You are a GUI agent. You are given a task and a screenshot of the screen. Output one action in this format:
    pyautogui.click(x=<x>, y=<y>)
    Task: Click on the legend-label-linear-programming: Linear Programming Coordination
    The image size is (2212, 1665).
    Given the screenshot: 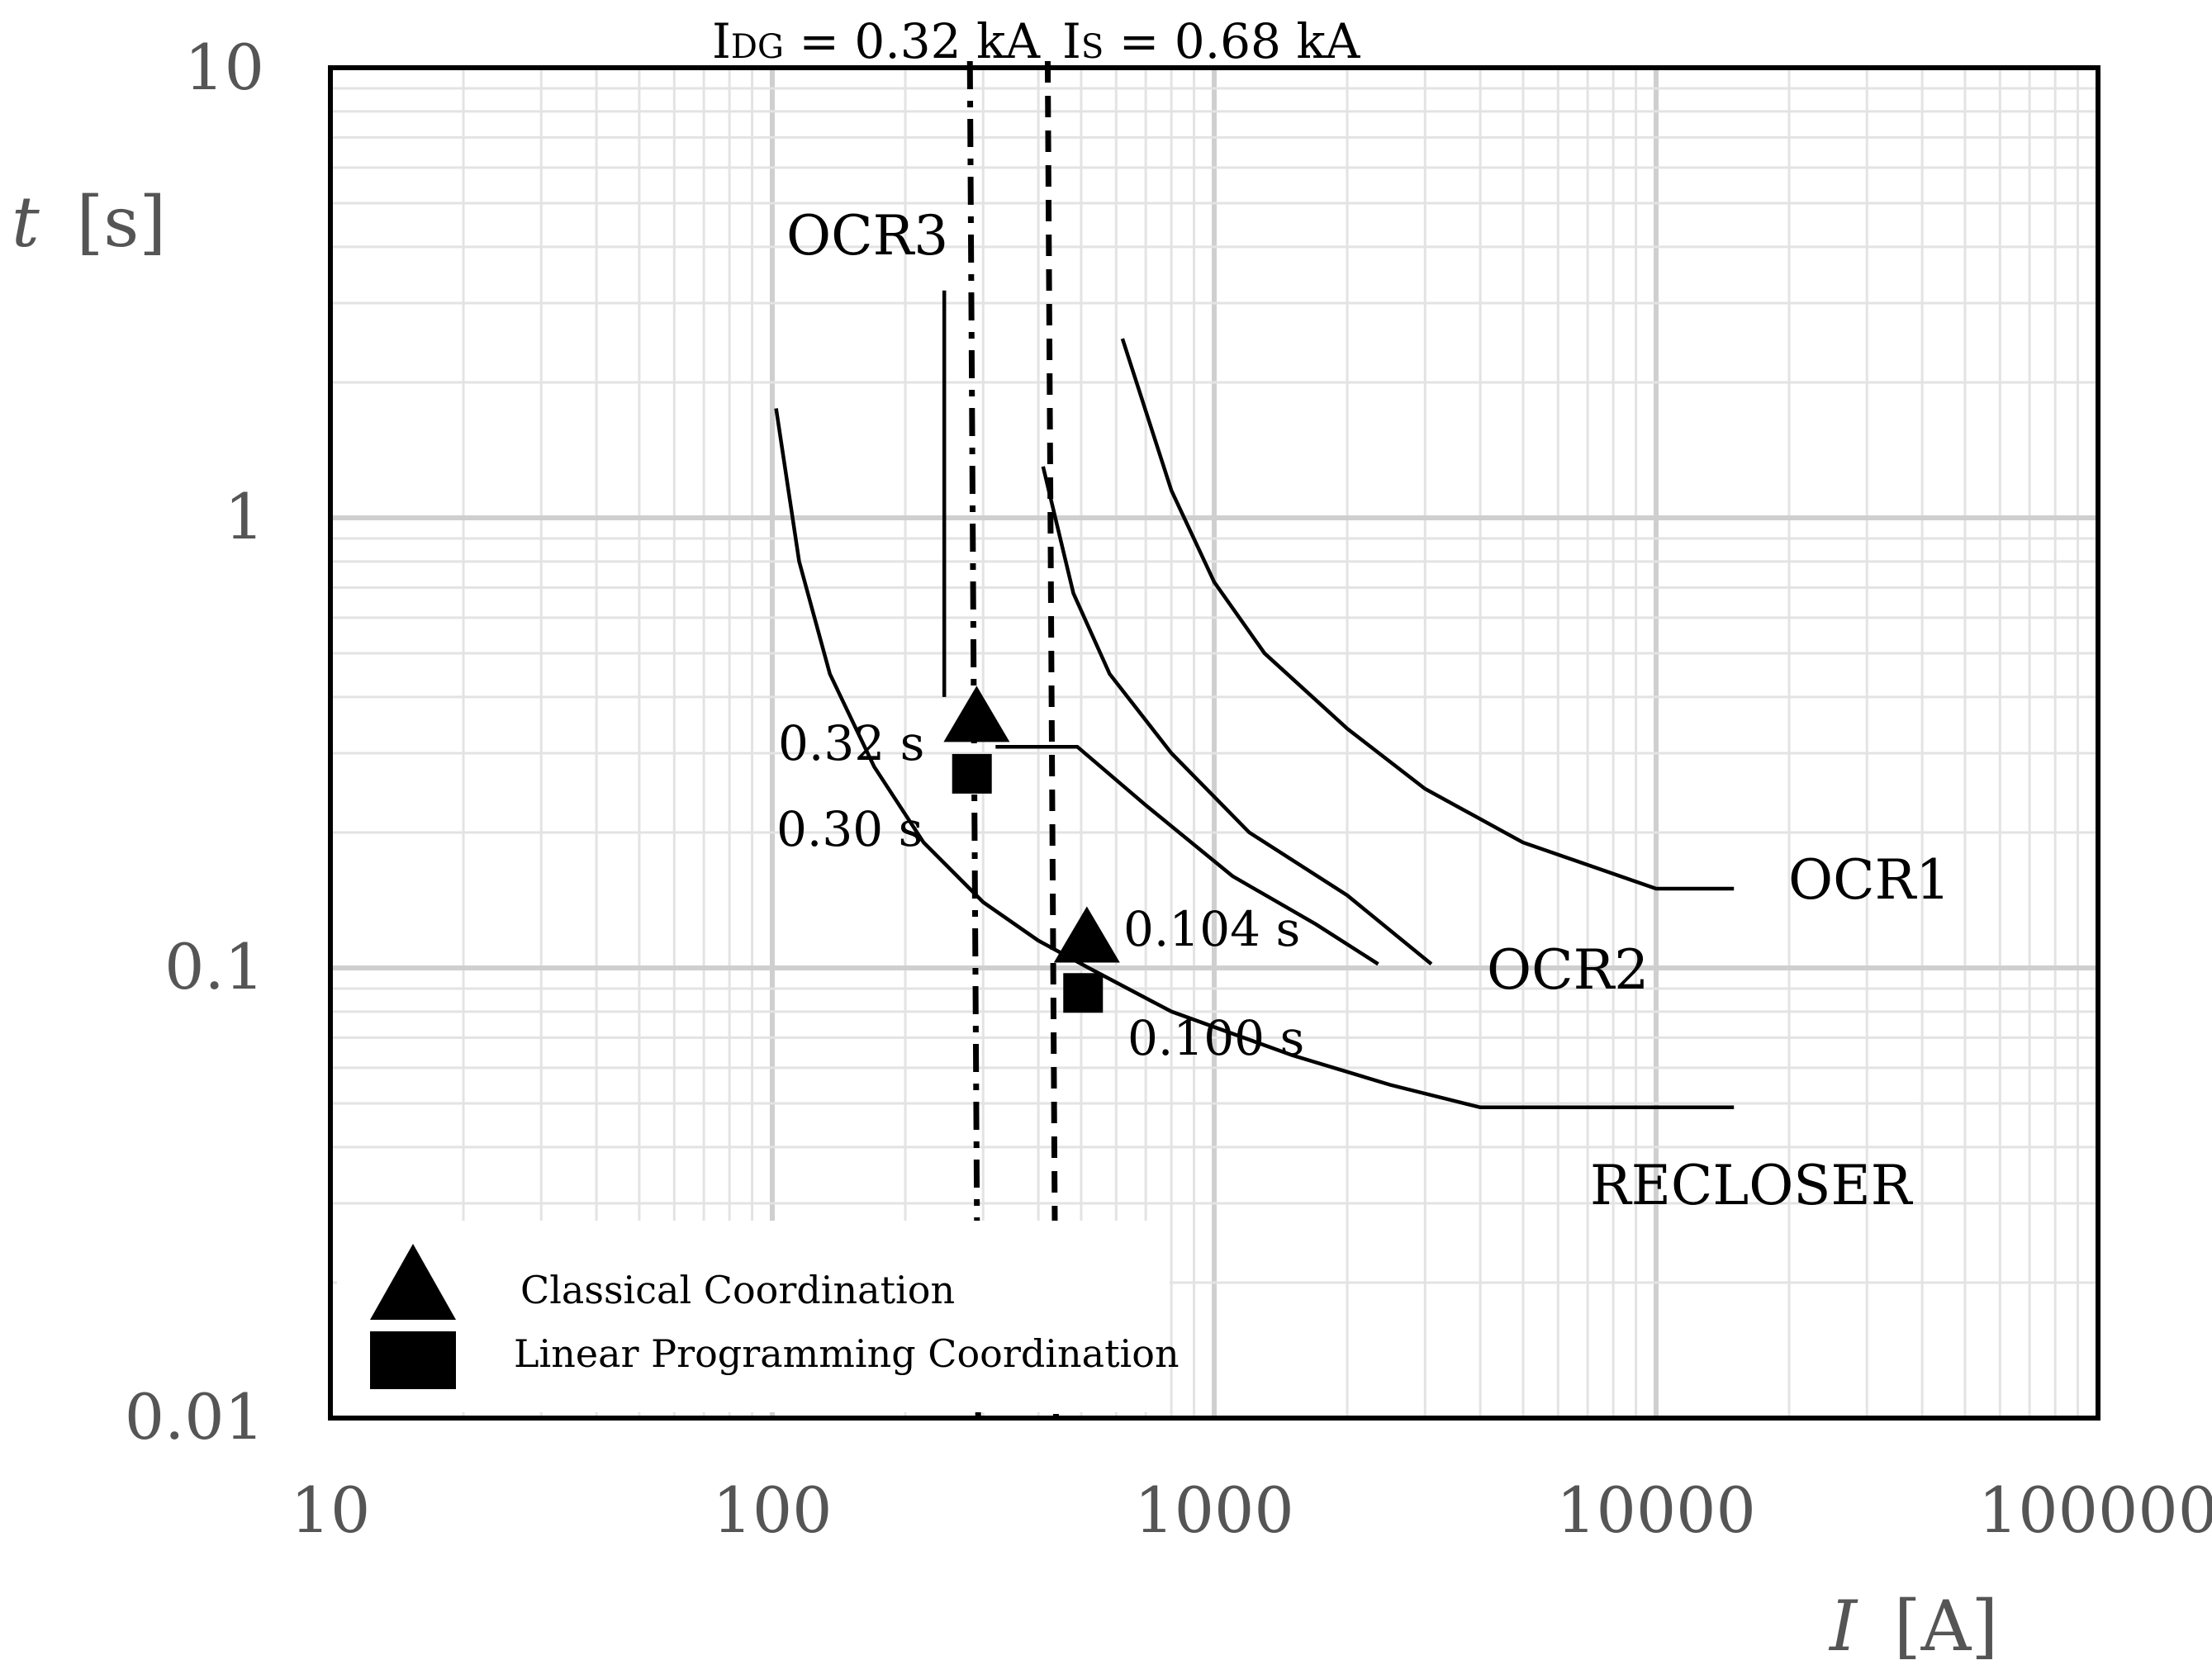 What is the action you would take?
    pyautogui.click(x=847, y=1353)
    